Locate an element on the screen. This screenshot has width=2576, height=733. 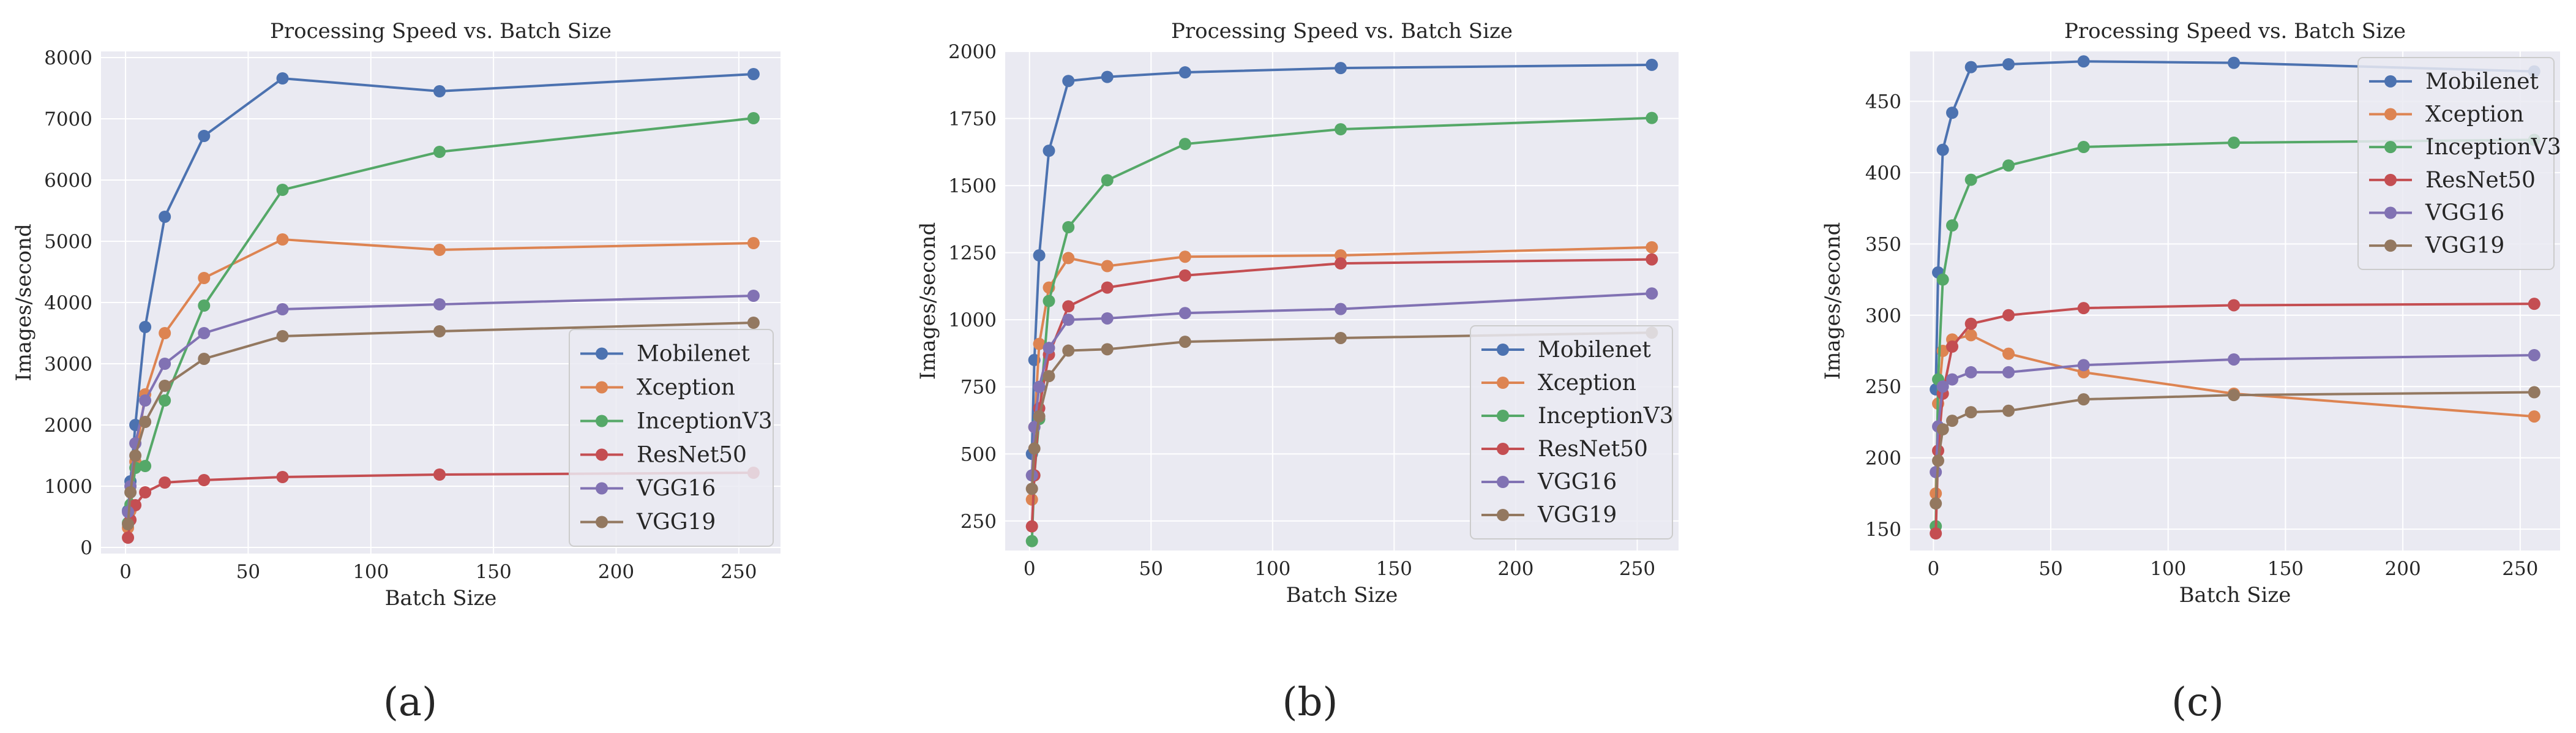
y-tick-label: 150 is located at coordinates (1883, 530).